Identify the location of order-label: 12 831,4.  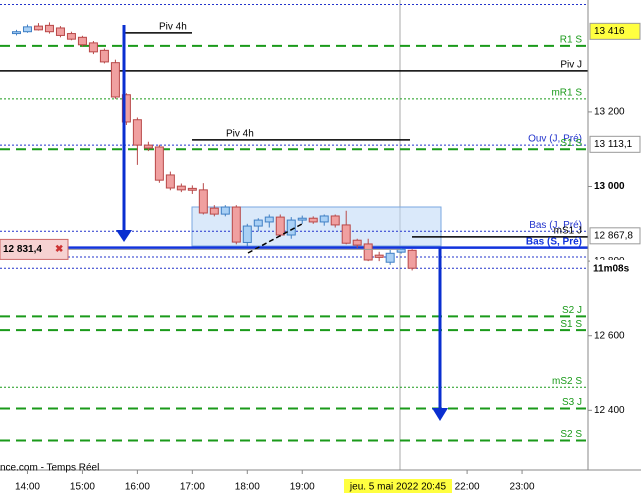
(22, 249).